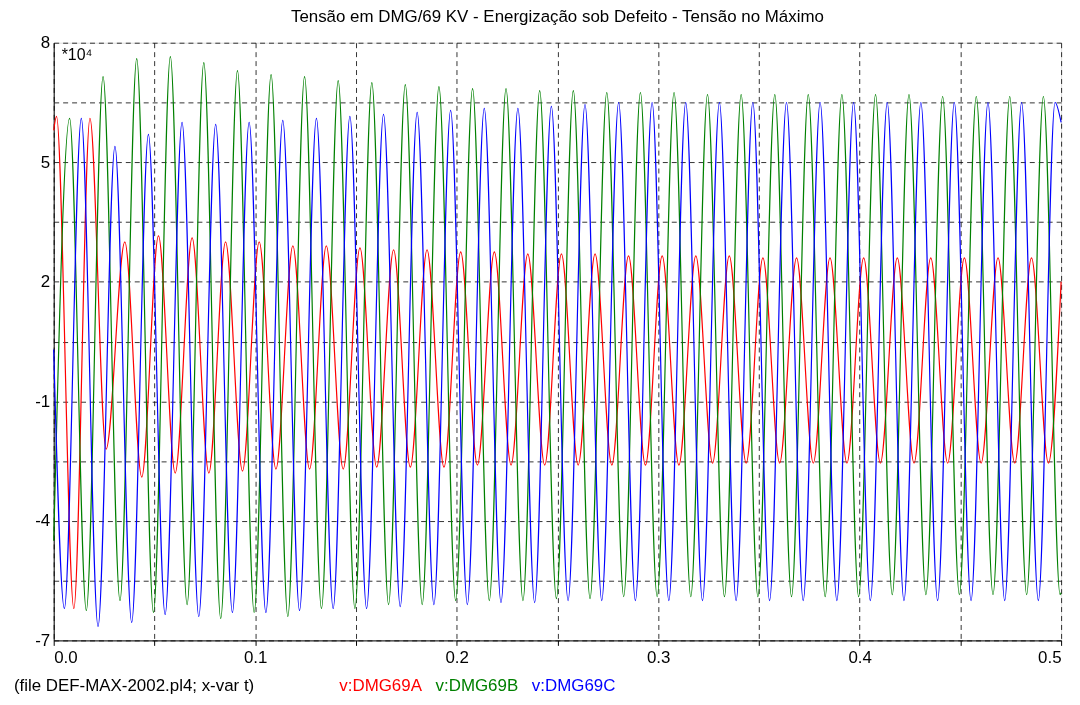 This screenshot has width=1080, height=705. Describe the element at coordinates (43, 401) in the screenshot. I see `y-tick-label: -1` at that location.